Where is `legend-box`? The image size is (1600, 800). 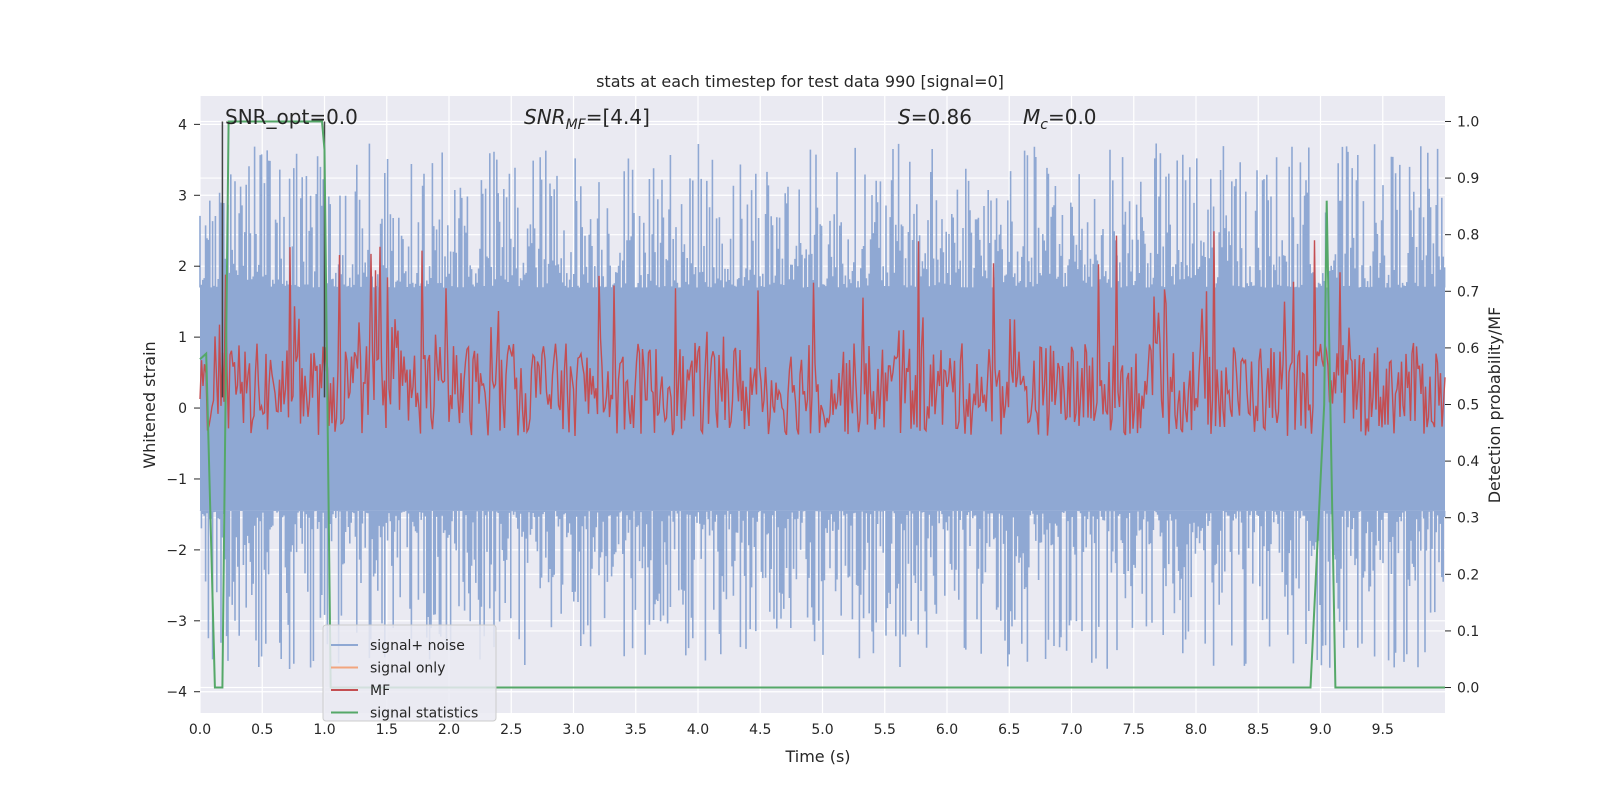
legend-box is located at coordinates (409, 673).